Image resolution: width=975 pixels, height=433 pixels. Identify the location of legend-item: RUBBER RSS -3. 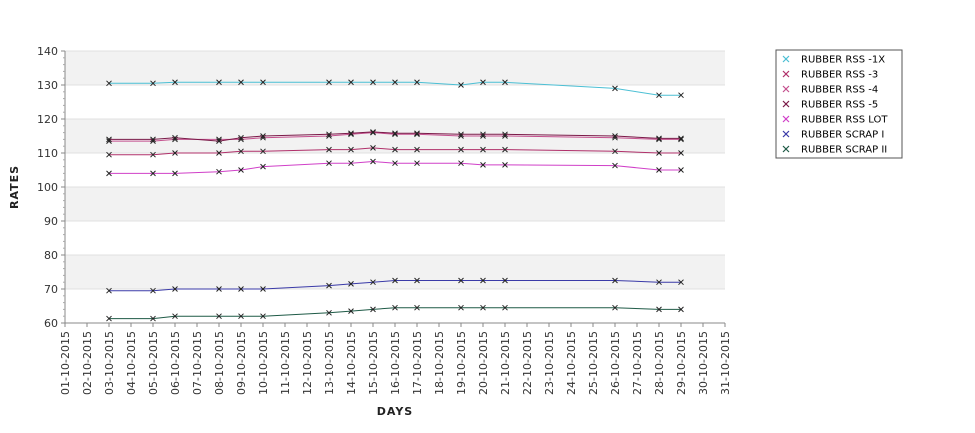
(830, 75).